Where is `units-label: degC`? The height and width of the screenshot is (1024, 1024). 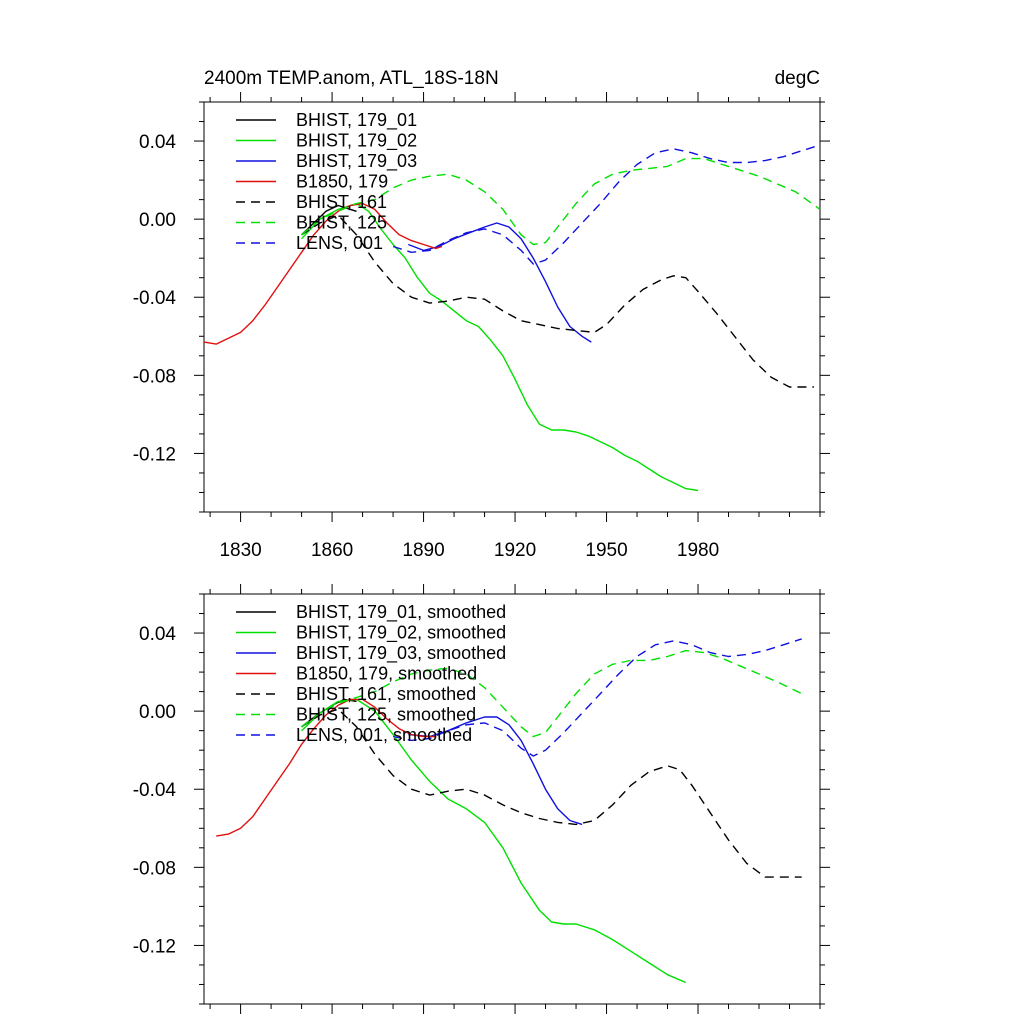 units-label: degC is located at coordinates (797, 78).